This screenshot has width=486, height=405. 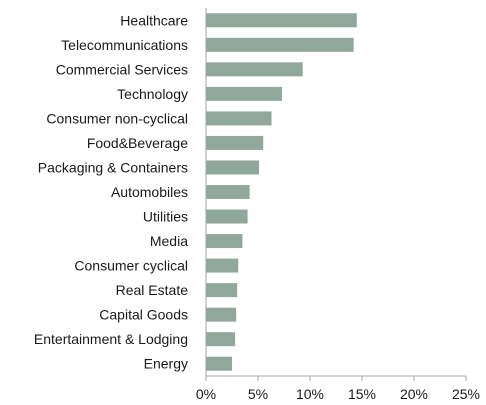 I want to click on category-label: Automobiles, so click(x=149, y=192).